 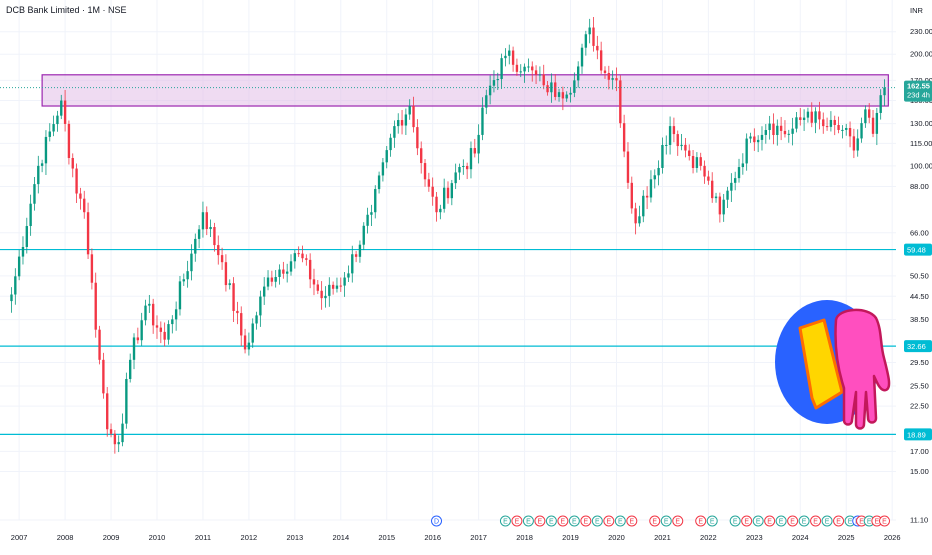 I want to click on x-tick-label: 2026, so click(x=892, y=537).